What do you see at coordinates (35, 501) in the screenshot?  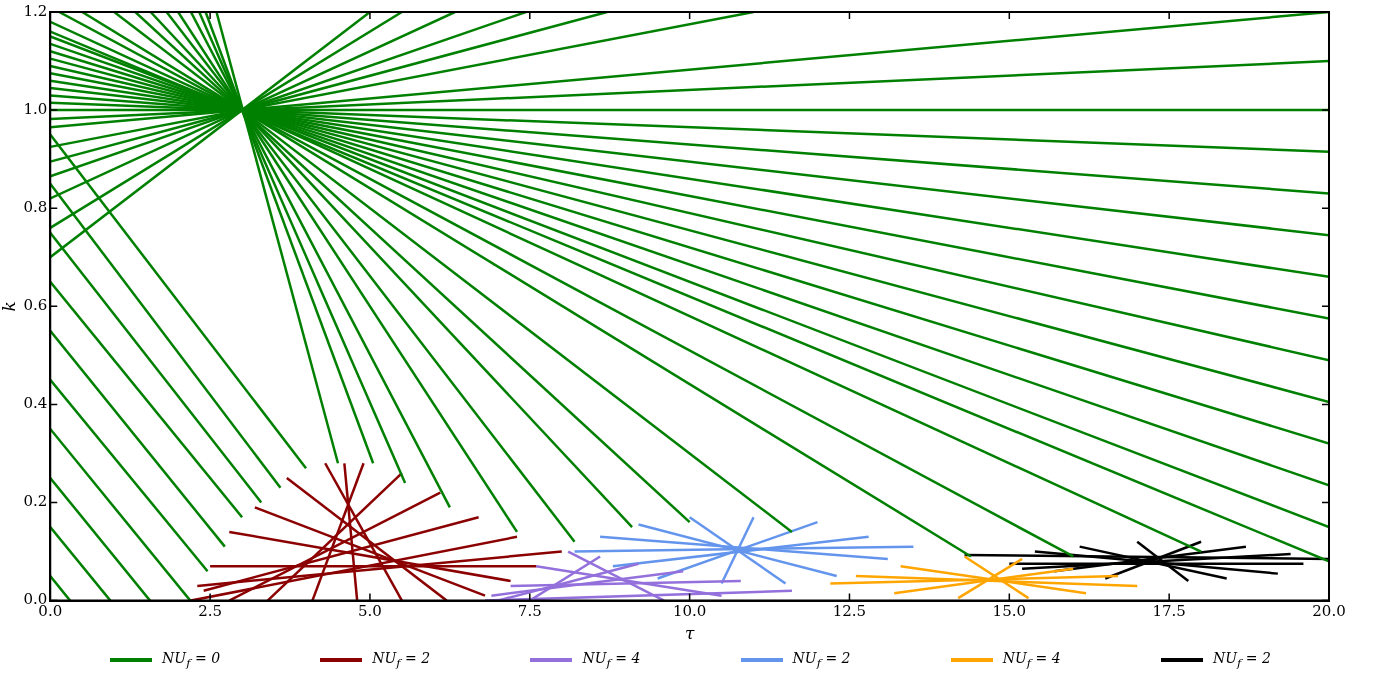 I see `y-tick-label: 0.2` at bounding box center [35, 501].